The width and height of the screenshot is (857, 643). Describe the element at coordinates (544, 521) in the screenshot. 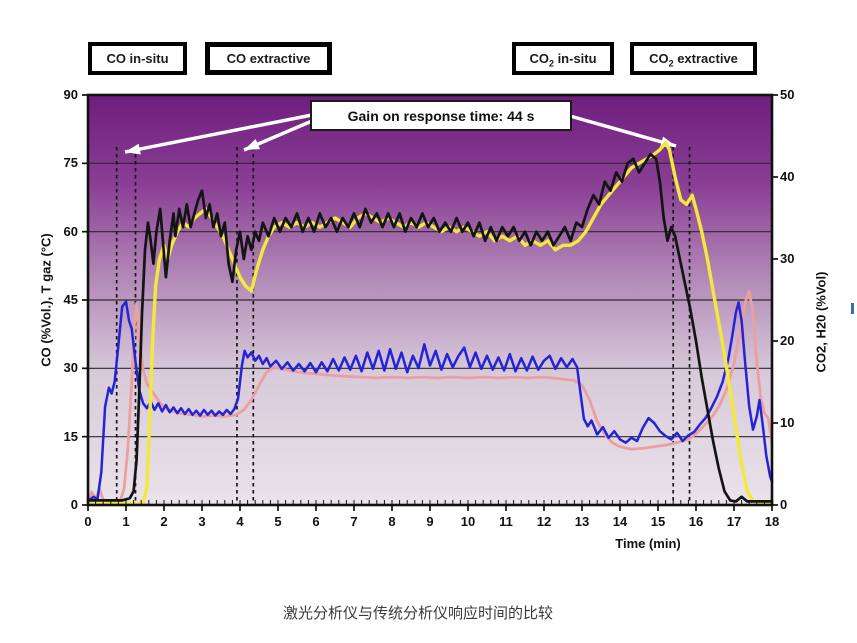

I see `x-tick-label: 12` at that location.